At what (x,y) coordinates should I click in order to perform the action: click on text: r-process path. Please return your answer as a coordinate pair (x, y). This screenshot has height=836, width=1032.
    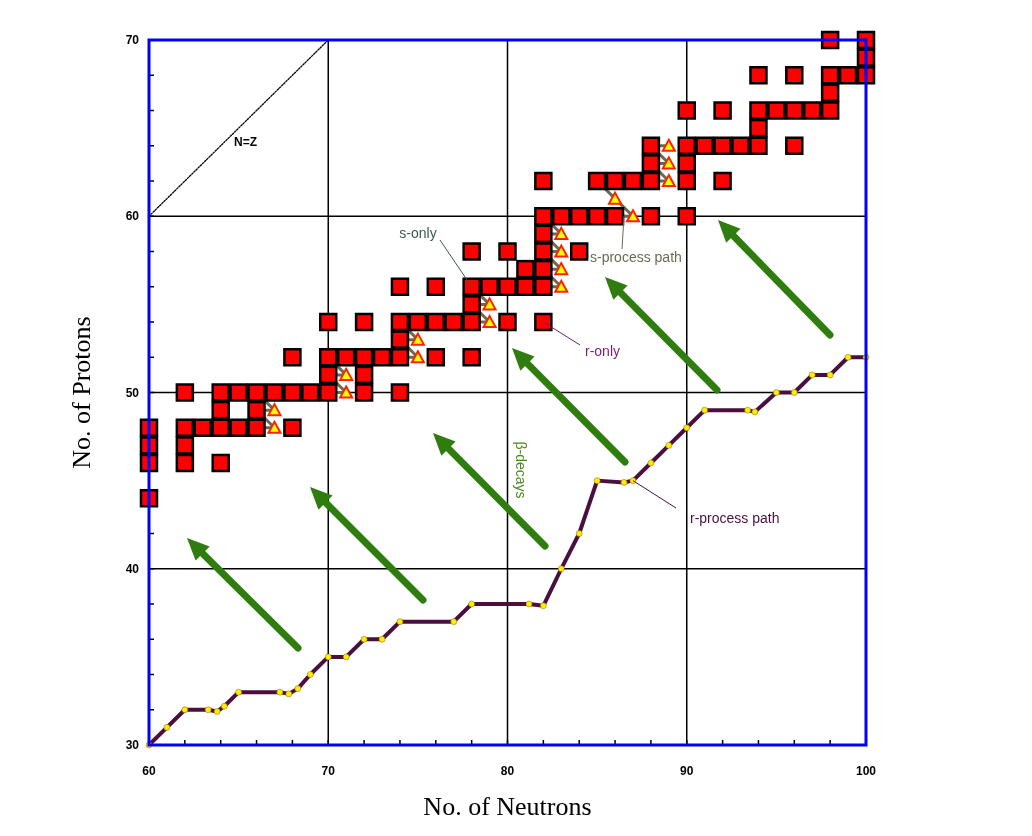
    Looking at the image, I should click on (735, 518).